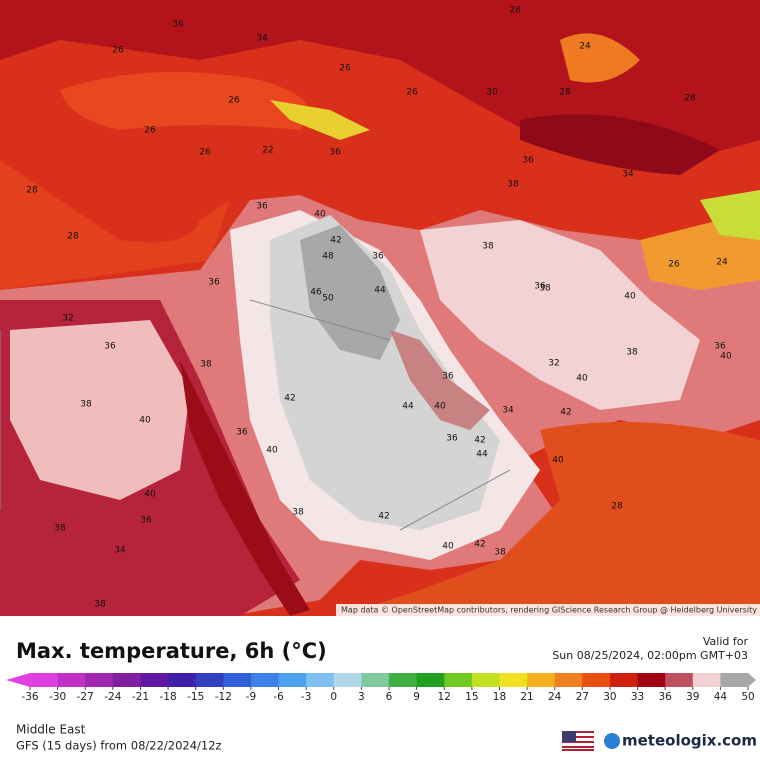  I want to click on colorbar-tick-label: -27, so click(85, 697).